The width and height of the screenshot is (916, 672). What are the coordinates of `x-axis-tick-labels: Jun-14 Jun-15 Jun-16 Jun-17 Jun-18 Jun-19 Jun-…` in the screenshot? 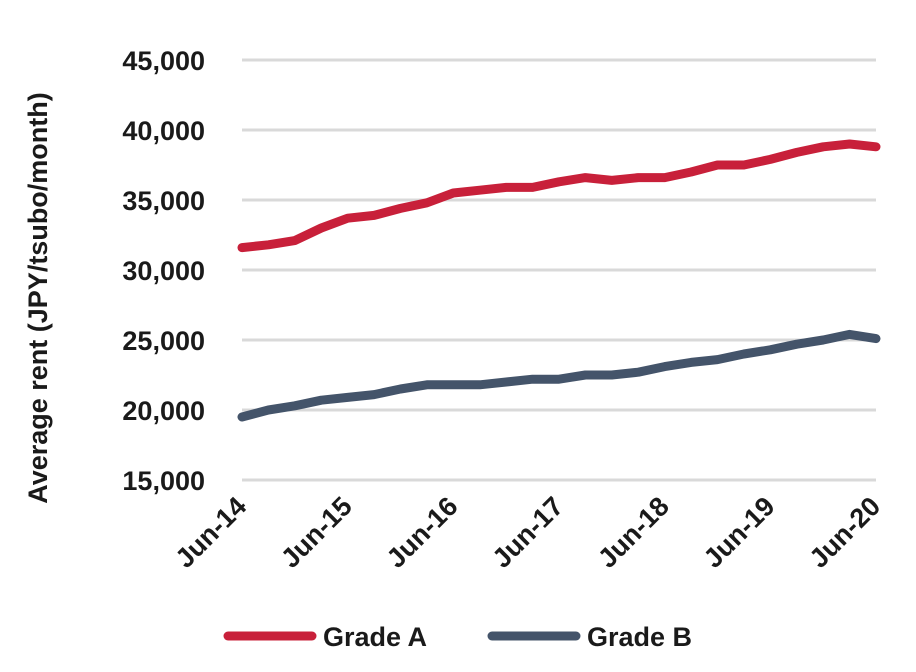 It's located at (527, 532).